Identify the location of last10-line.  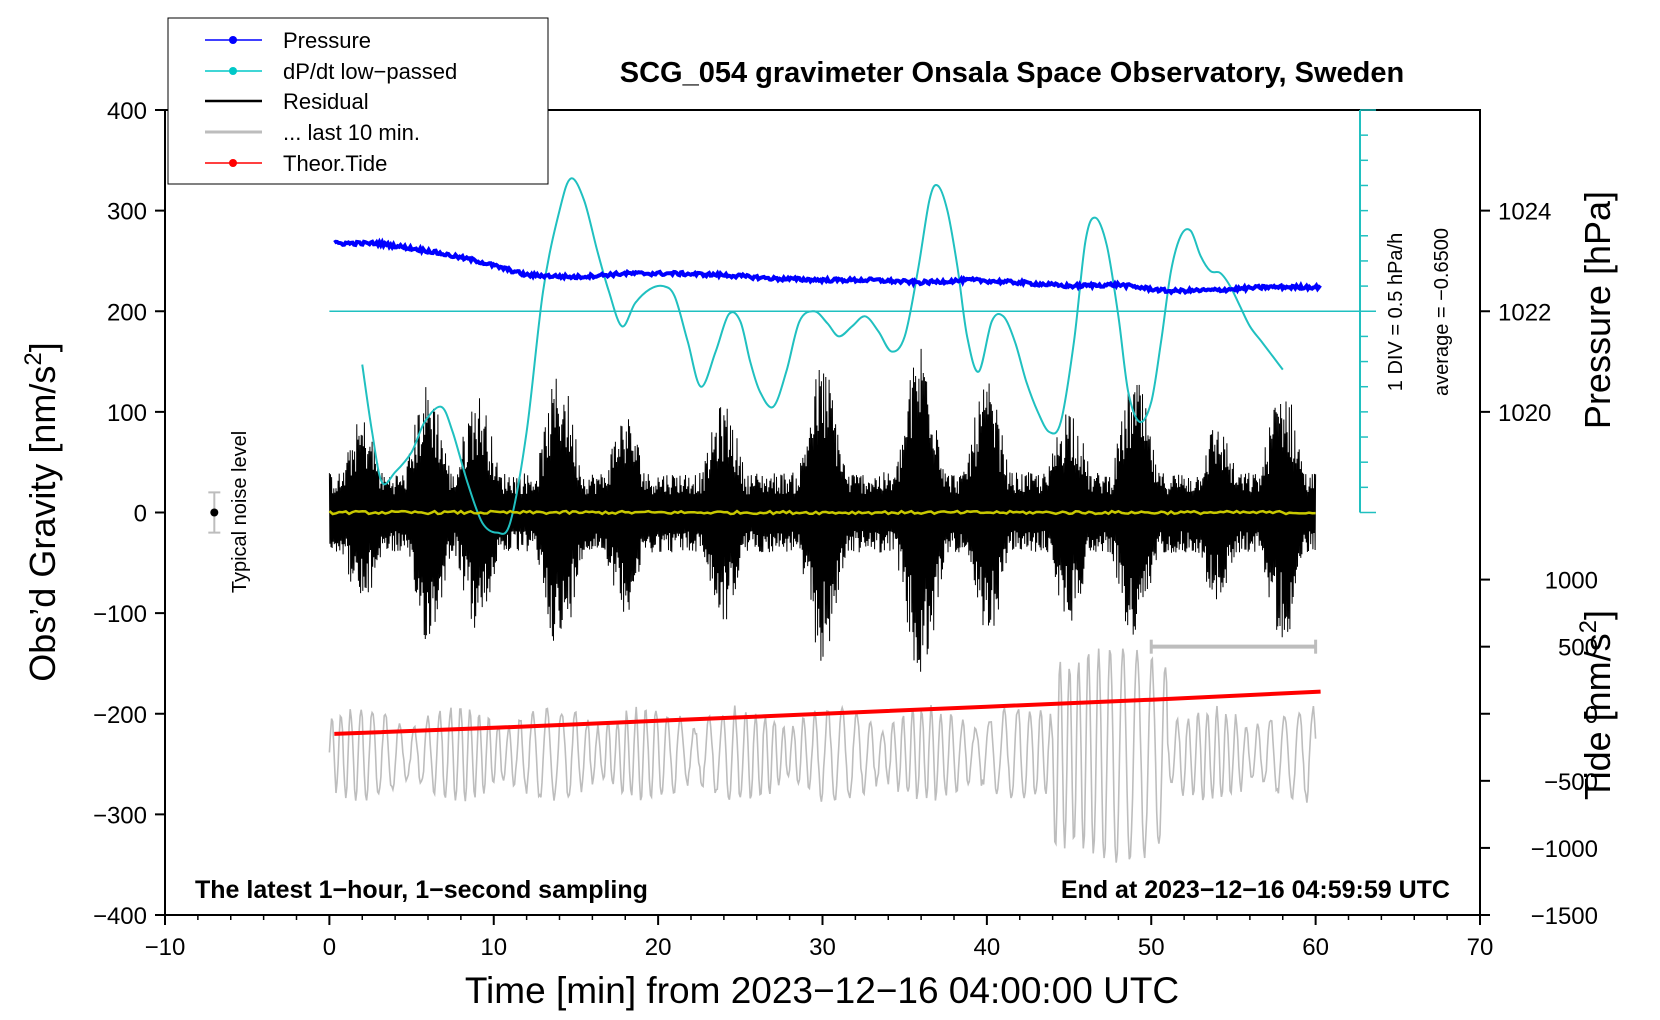
(822, 755).